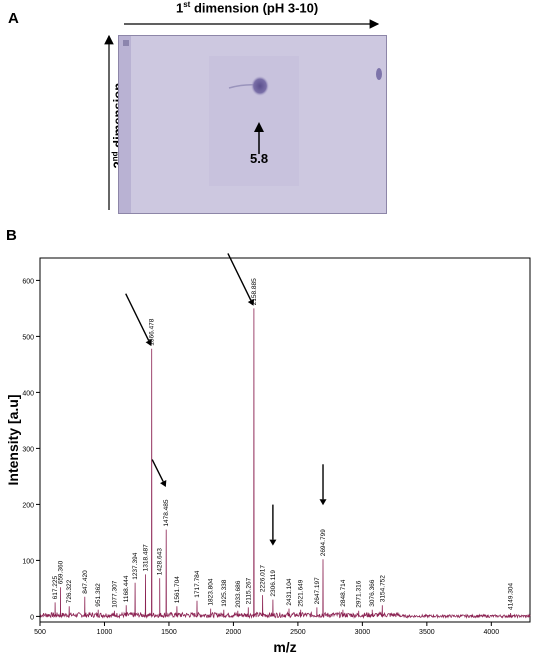  What do you see at coordinates (211, 591) in the screenshot?
I see `peak-label: 1823.804` at bounding box center [211, 591].